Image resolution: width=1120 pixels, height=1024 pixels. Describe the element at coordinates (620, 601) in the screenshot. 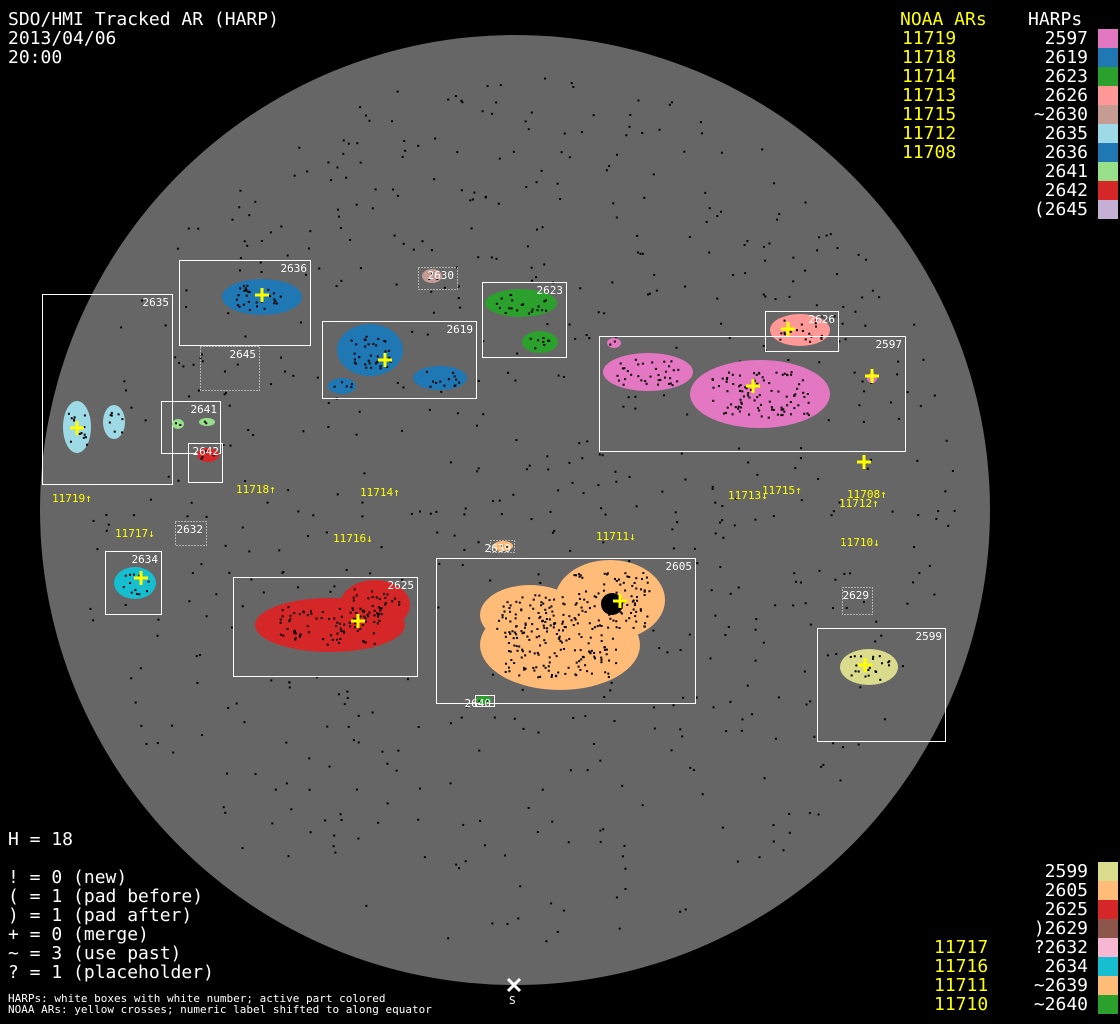

I see `noaa-cross-marker` at that location.